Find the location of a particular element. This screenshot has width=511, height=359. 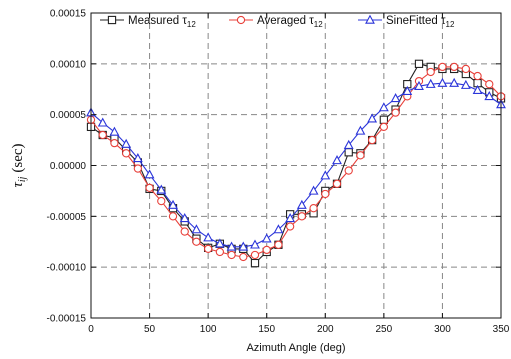

x-tick-label: 250 is located at coordinates (384, 329).